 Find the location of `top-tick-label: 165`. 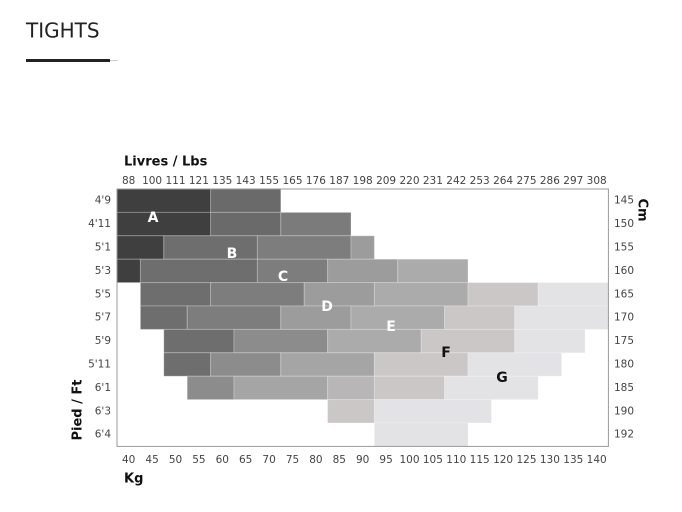

top-tick-label: 165 is located at coordinates (292, 181).